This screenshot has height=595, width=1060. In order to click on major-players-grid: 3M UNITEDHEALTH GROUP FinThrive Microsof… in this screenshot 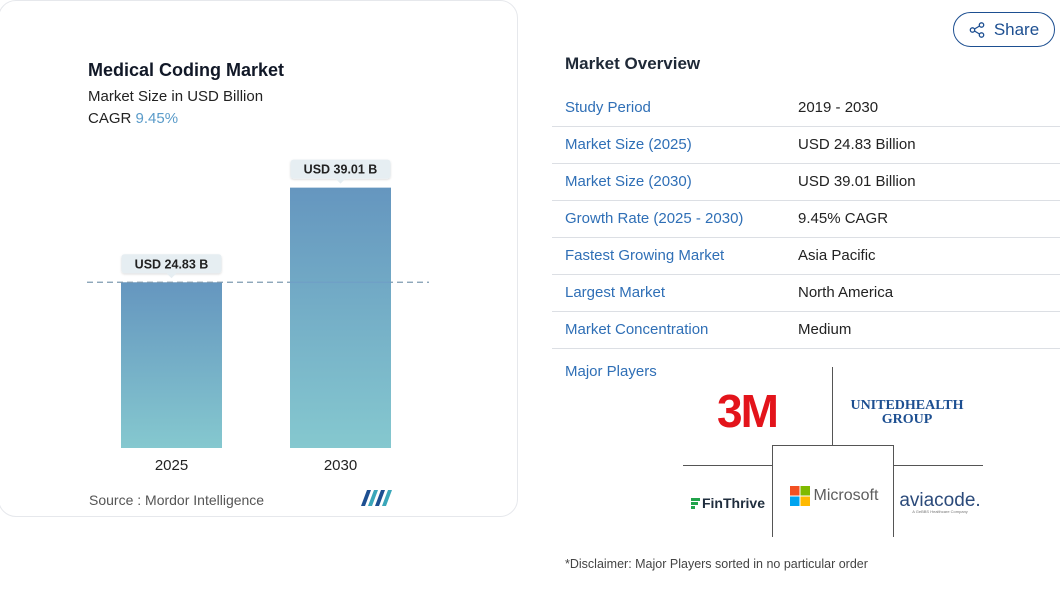, I will do `click(833, 452)`.